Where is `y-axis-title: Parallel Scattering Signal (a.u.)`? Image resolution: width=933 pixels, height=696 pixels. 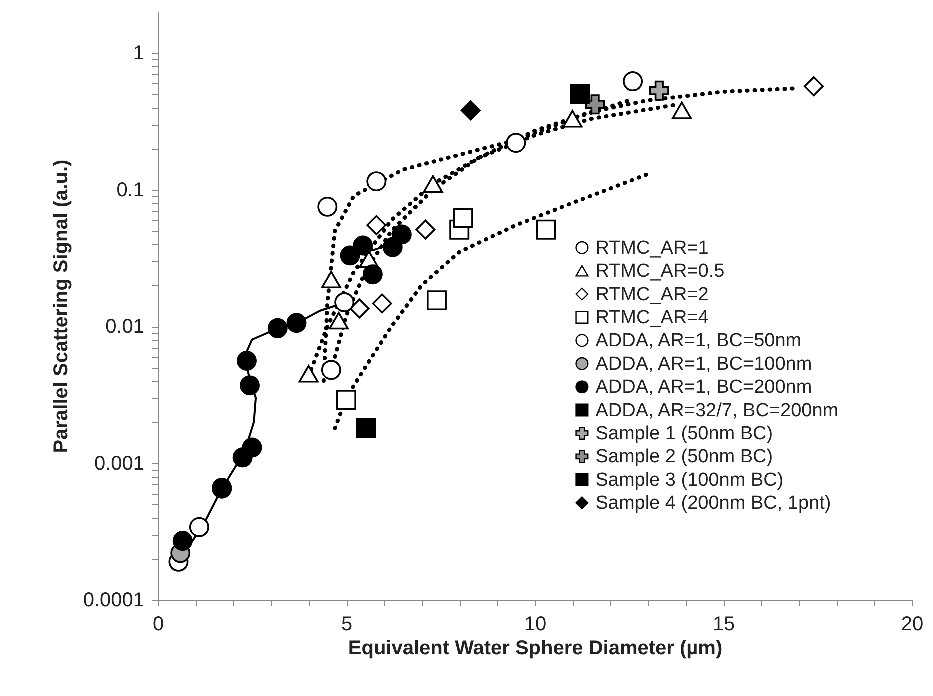
y-axis-title: Parallel Scattering Signal (a.u.) is located at coordinates (61, 307).